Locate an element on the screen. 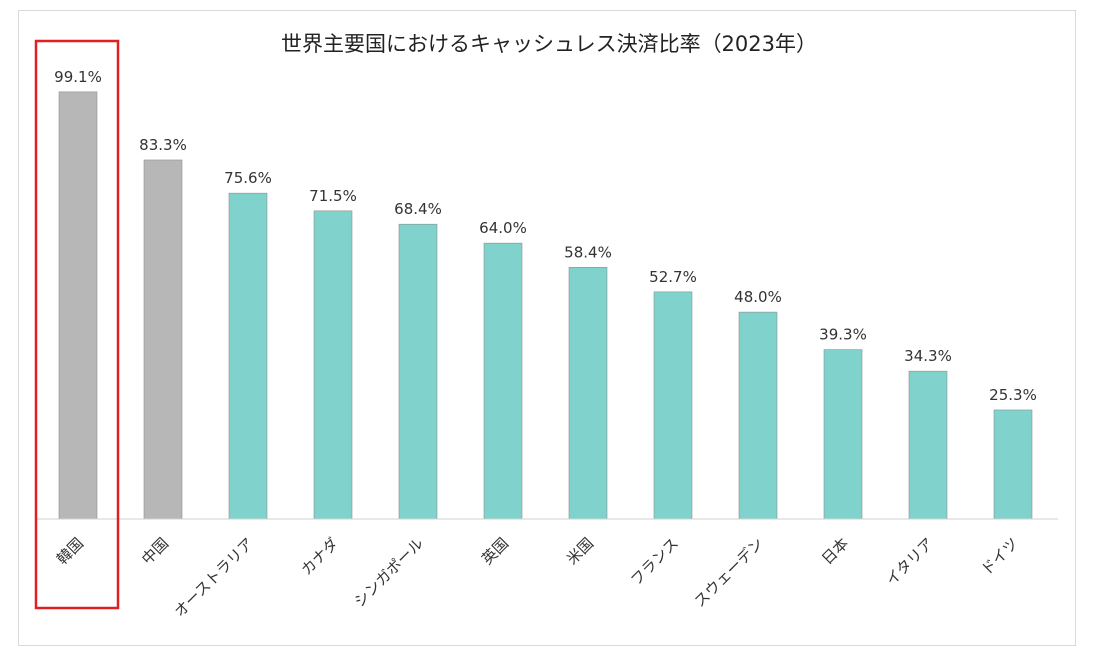 The image size is (1095, 658). value-label-11: 25.3% is located at coordinates (1013, 395).